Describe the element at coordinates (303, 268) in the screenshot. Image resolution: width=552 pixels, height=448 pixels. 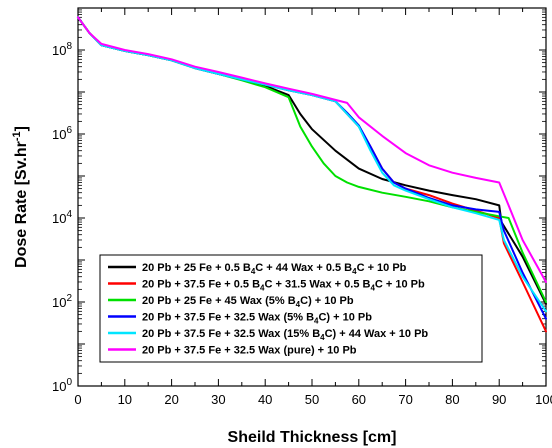
I see `legend-label-part: C + 44 Wax + 0.5 B` at that location.